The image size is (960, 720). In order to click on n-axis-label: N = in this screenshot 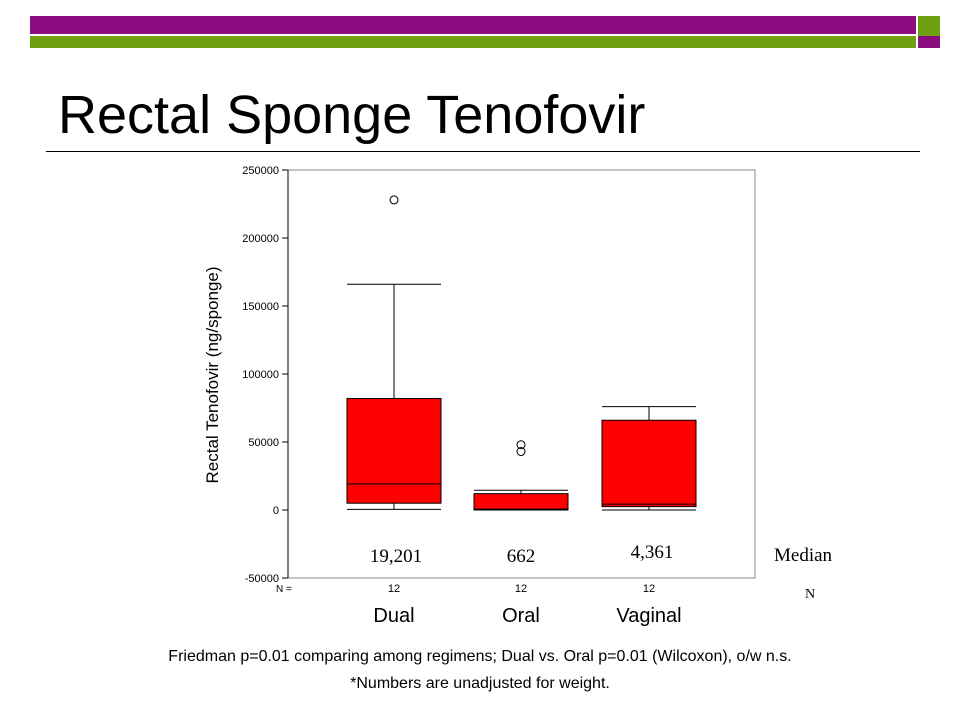, I will do `click(284, 589)`.